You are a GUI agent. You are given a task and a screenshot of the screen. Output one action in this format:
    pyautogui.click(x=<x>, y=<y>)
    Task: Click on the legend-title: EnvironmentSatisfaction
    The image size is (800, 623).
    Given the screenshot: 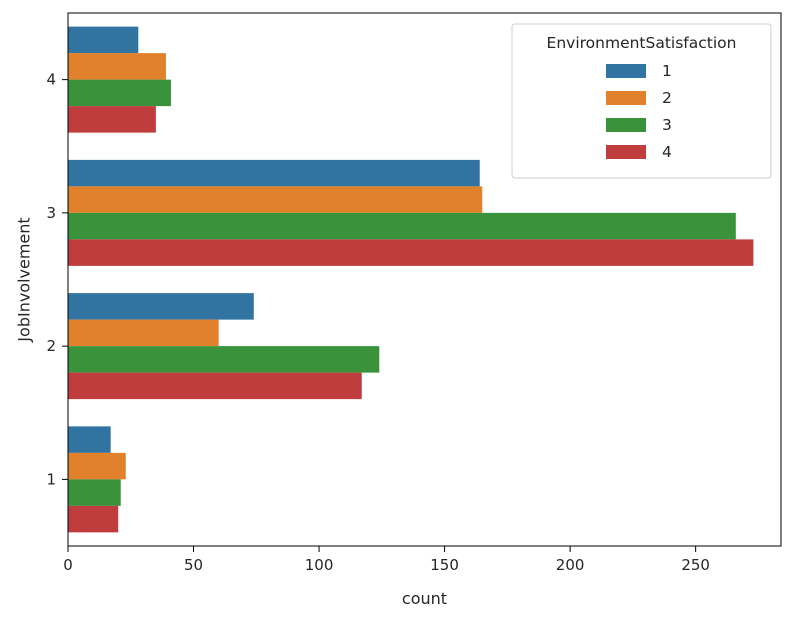 What is the action you would take?
    pyautogui.click(x=642, y=43)
    